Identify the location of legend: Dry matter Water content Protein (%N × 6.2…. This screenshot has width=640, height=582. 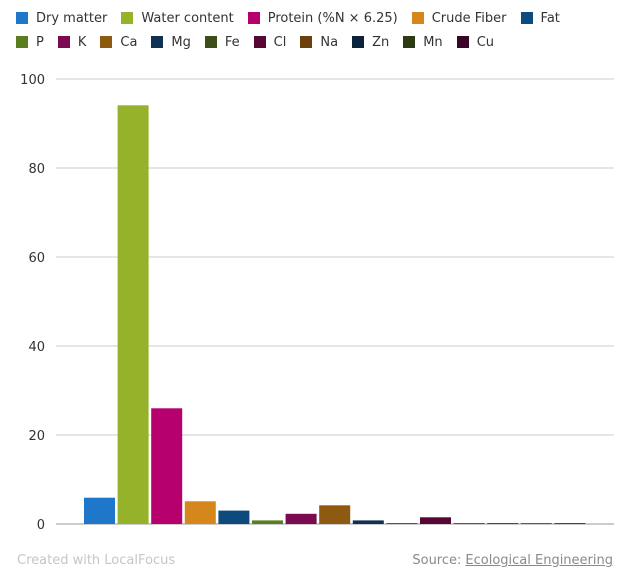
(322, 30).